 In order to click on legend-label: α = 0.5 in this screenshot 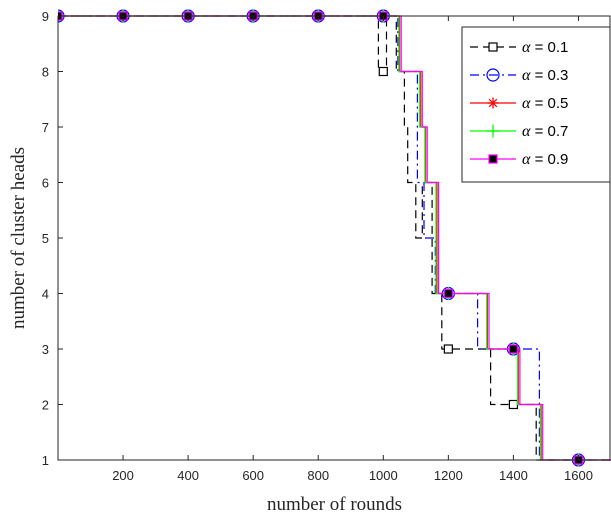, I will do `click(545, 103)`.